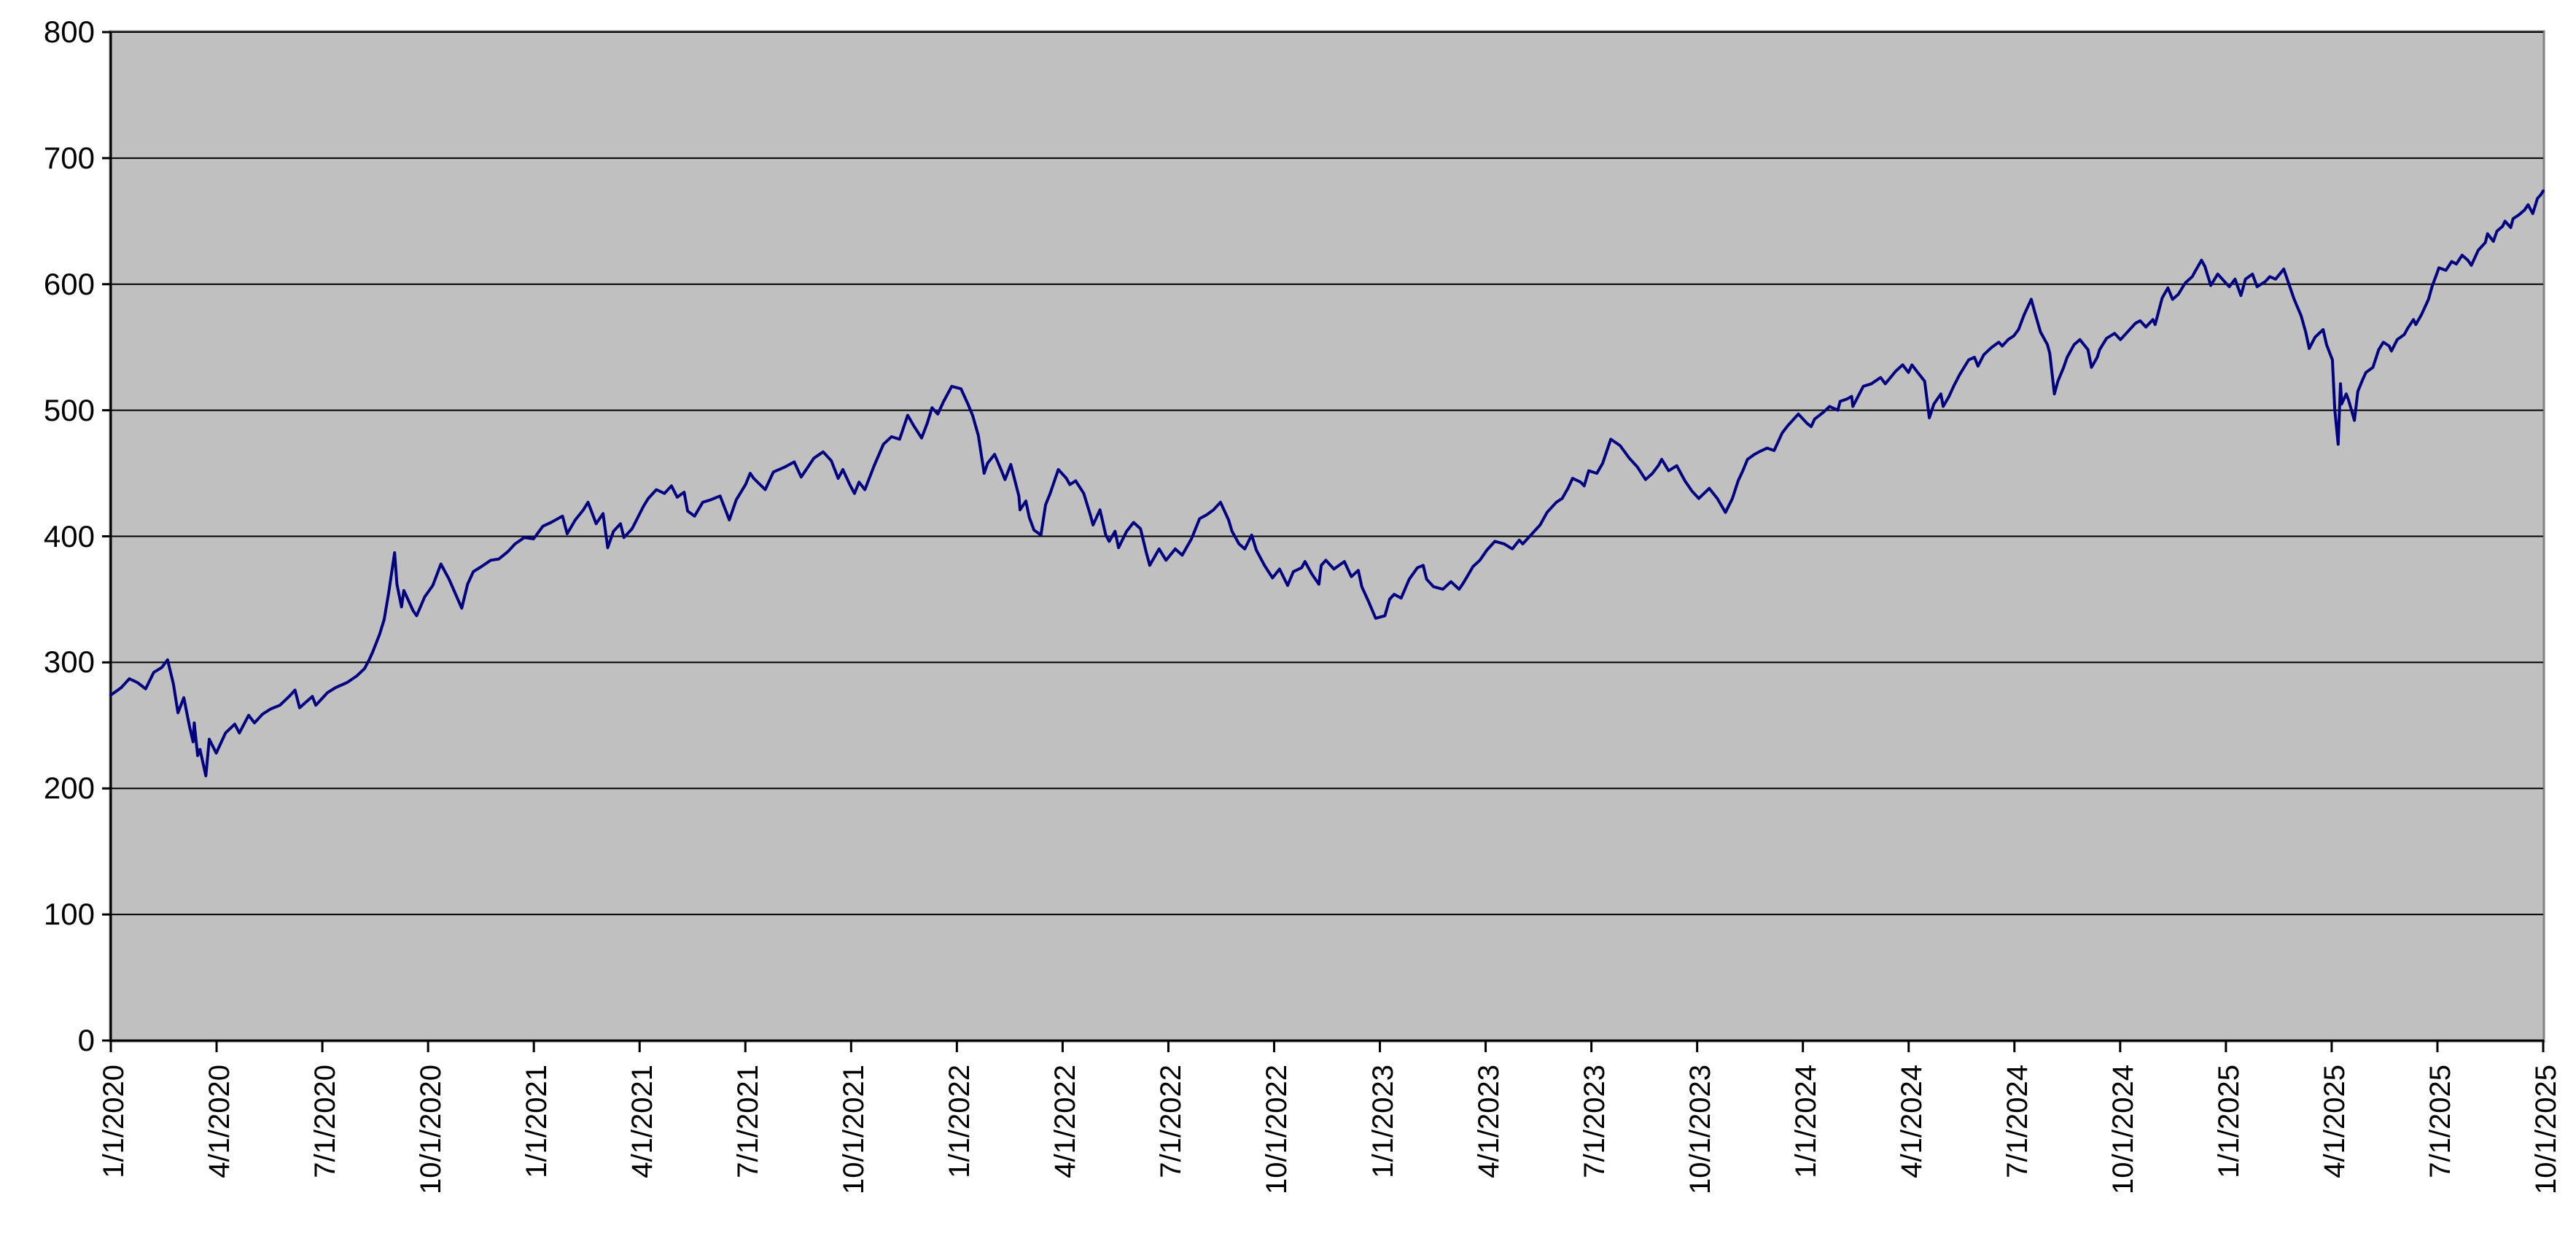  What do you see at coordinates (854, 1129) in the screenshot?
I see `x-axis-label-10-1-2021: 10/1/2021` at bounding box center [854, 1129].